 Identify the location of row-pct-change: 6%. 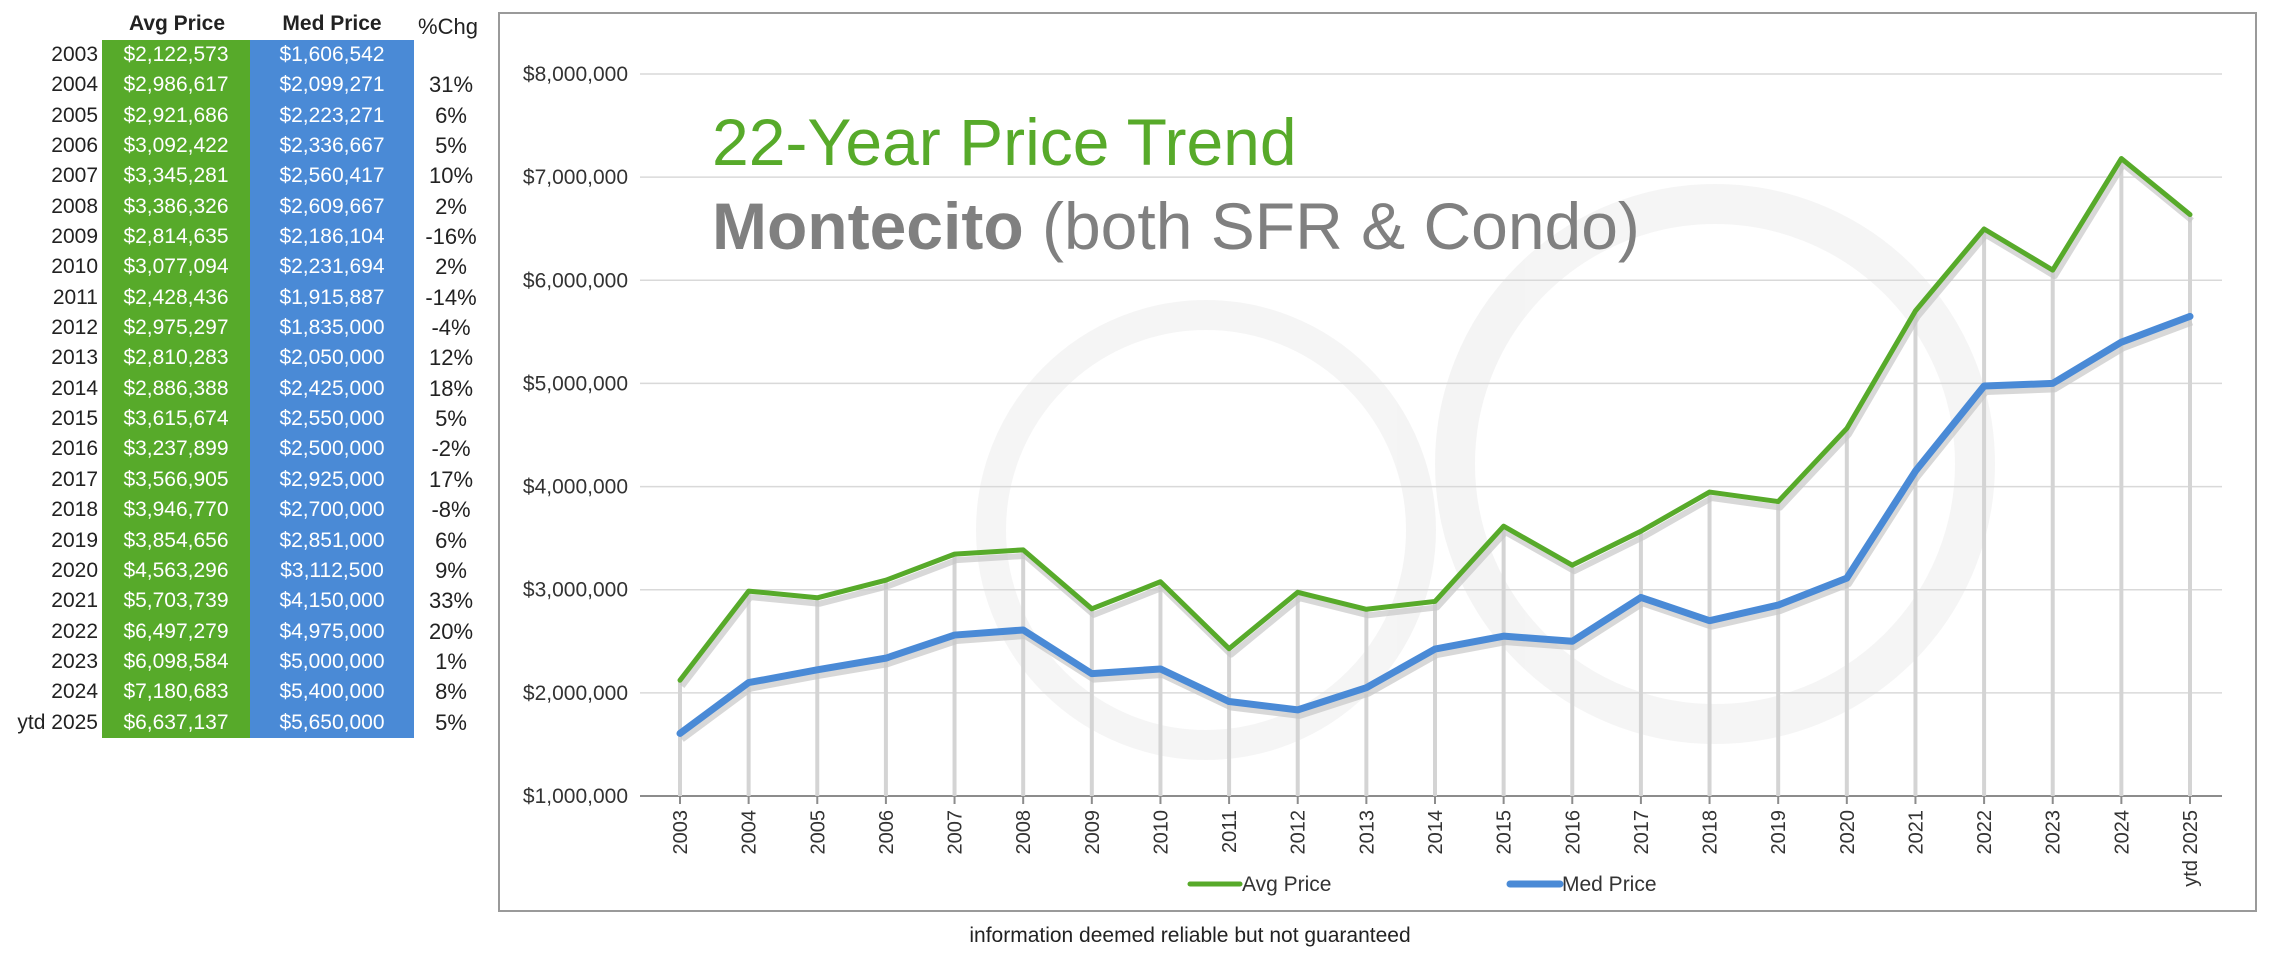
(451, 115).